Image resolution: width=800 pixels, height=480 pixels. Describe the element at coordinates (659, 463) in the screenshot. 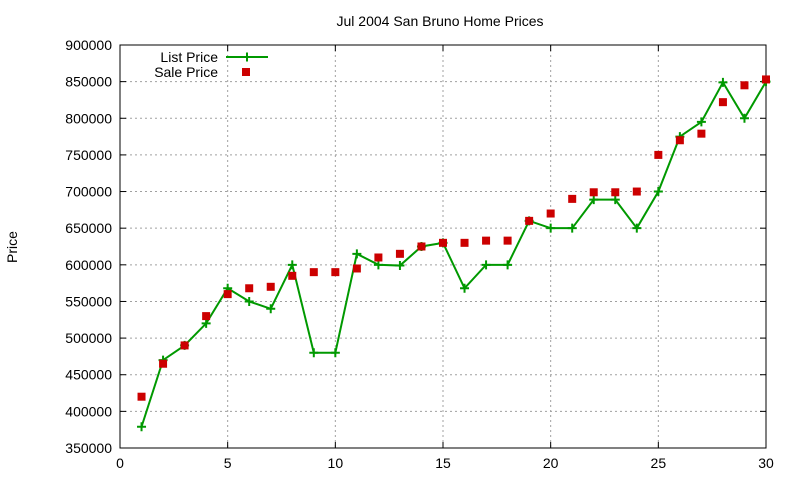

I see `x-tick-label: 25` at that location.